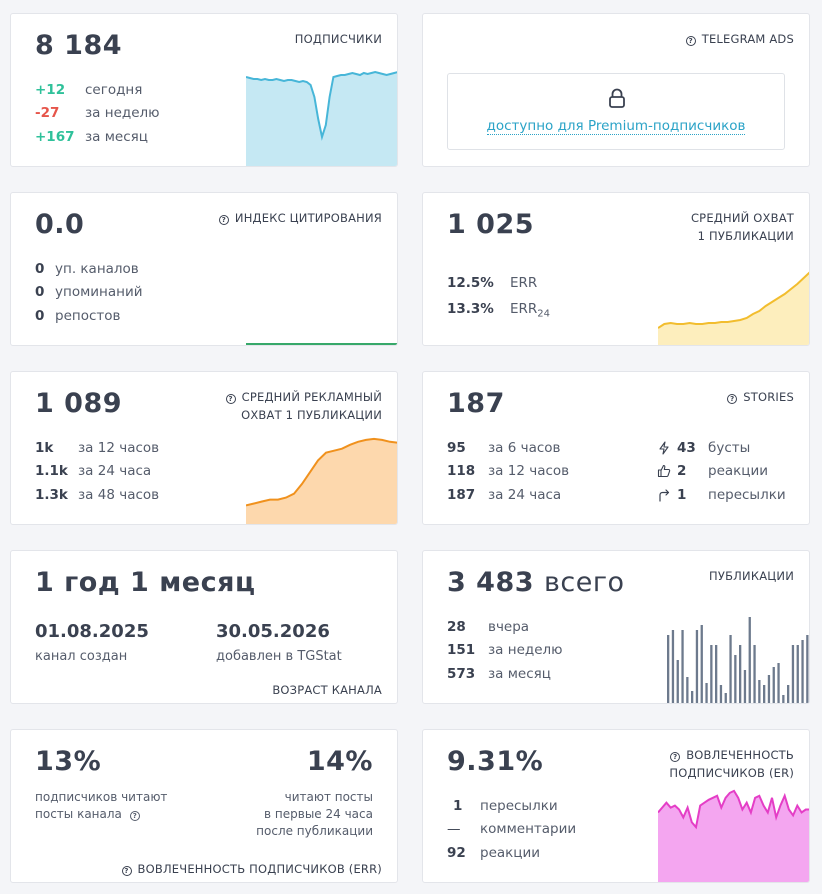  I want to click on er-title-line: ПОДПИСЧИКОВ (ER), so click(731, 773).